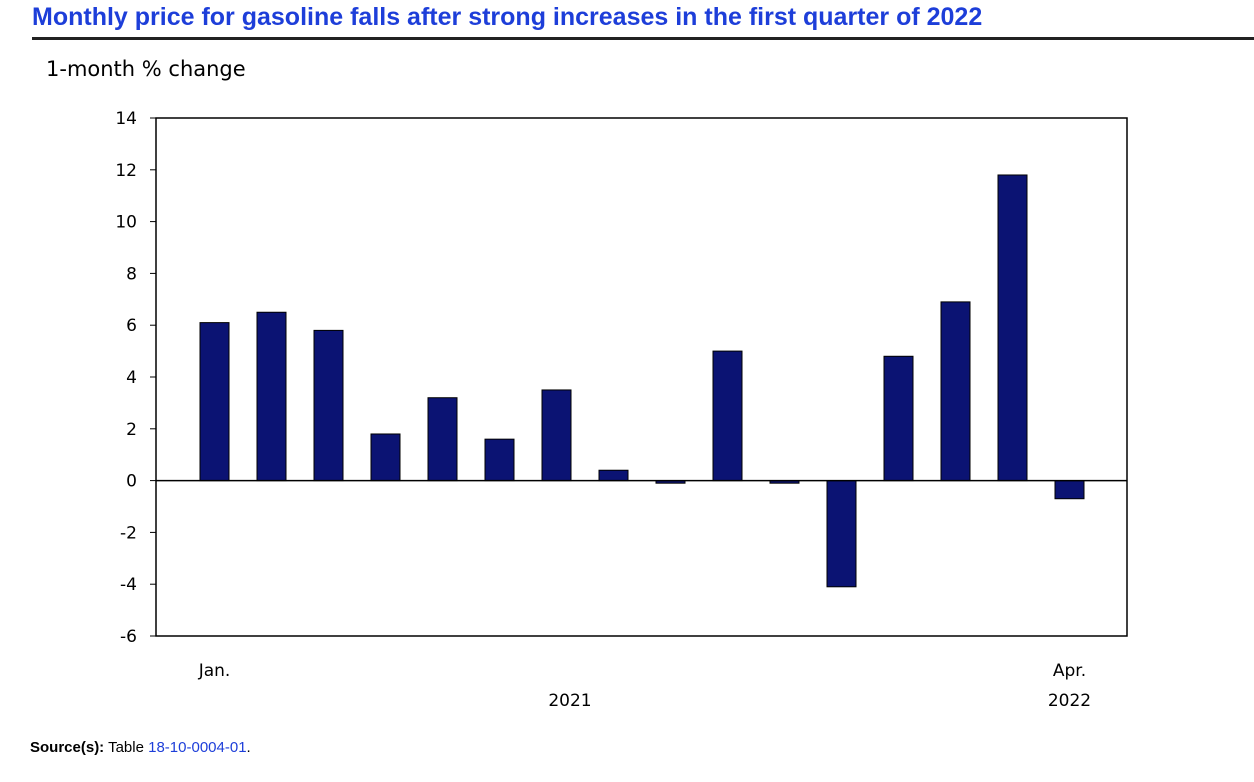 The height and width of the screenshot is (782, 1254). I want to click on y-tick-label: -2, so click(128, 533).